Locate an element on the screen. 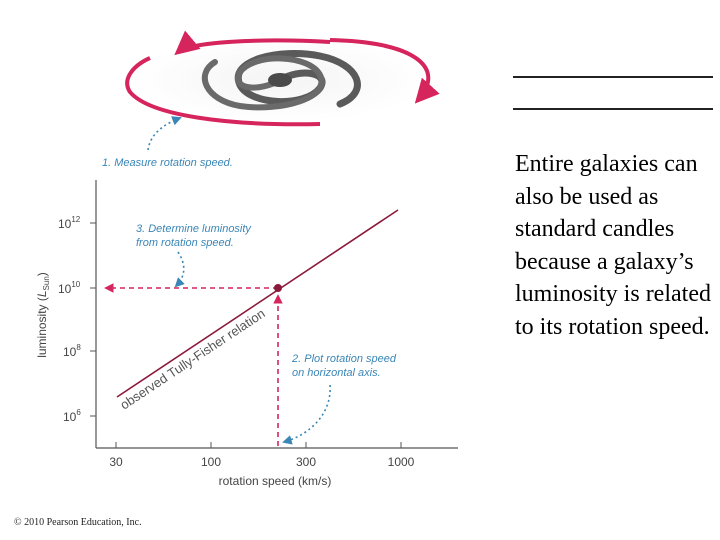  step2-dotted-arrow is located at coordinates (306, 414).